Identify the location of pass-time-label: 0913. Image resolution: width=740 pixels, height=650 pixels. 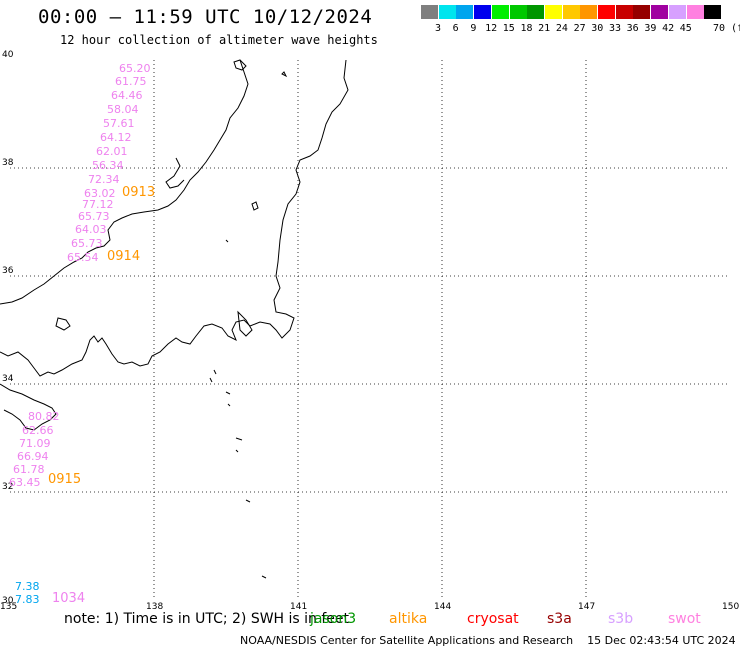
(139, 192).